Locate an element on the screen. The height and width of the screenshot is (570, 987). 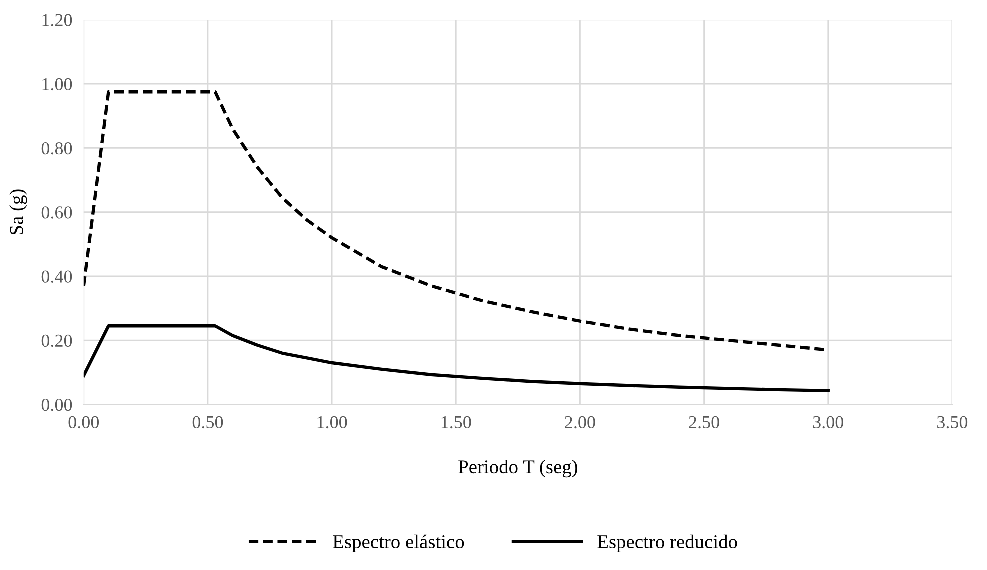
y-tick-label: 0.20 is located at coordinates (57, 341).